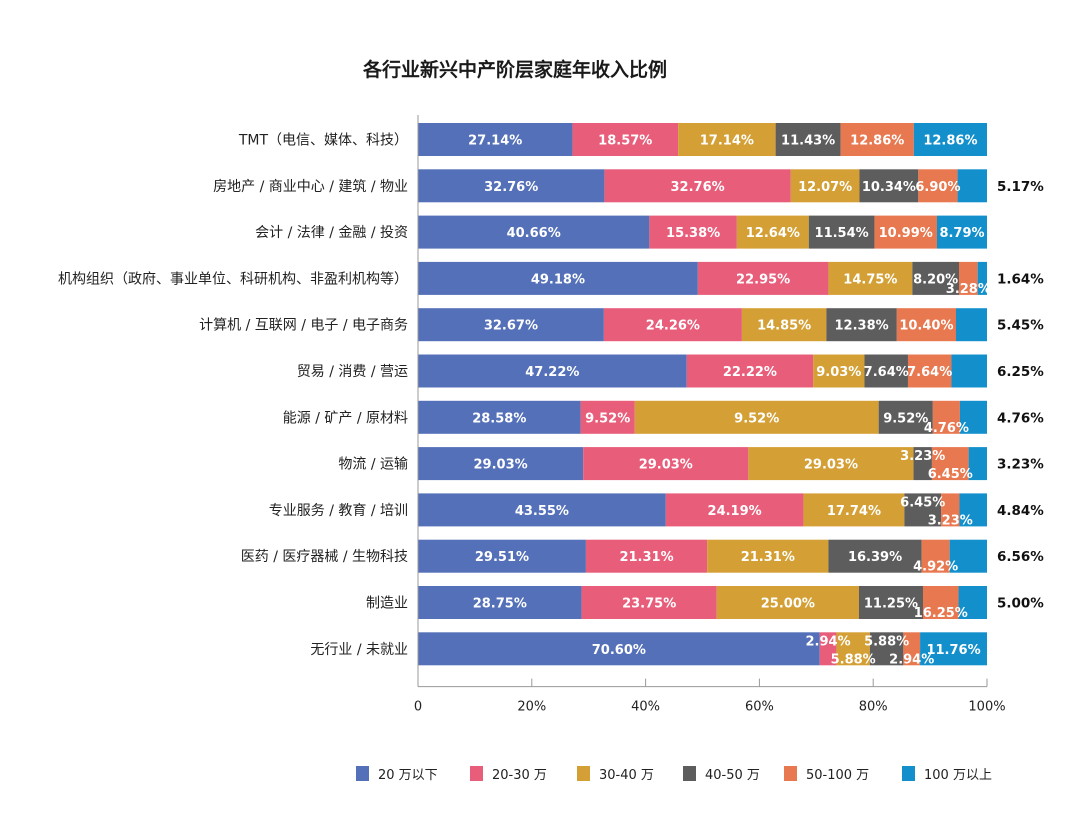 The height and width of the screenshot is (826, 1080). What do you see at coordinates (552, 372) in the screenshot?
I see `data-label: 47.22%` at bounding box center [552, 372].